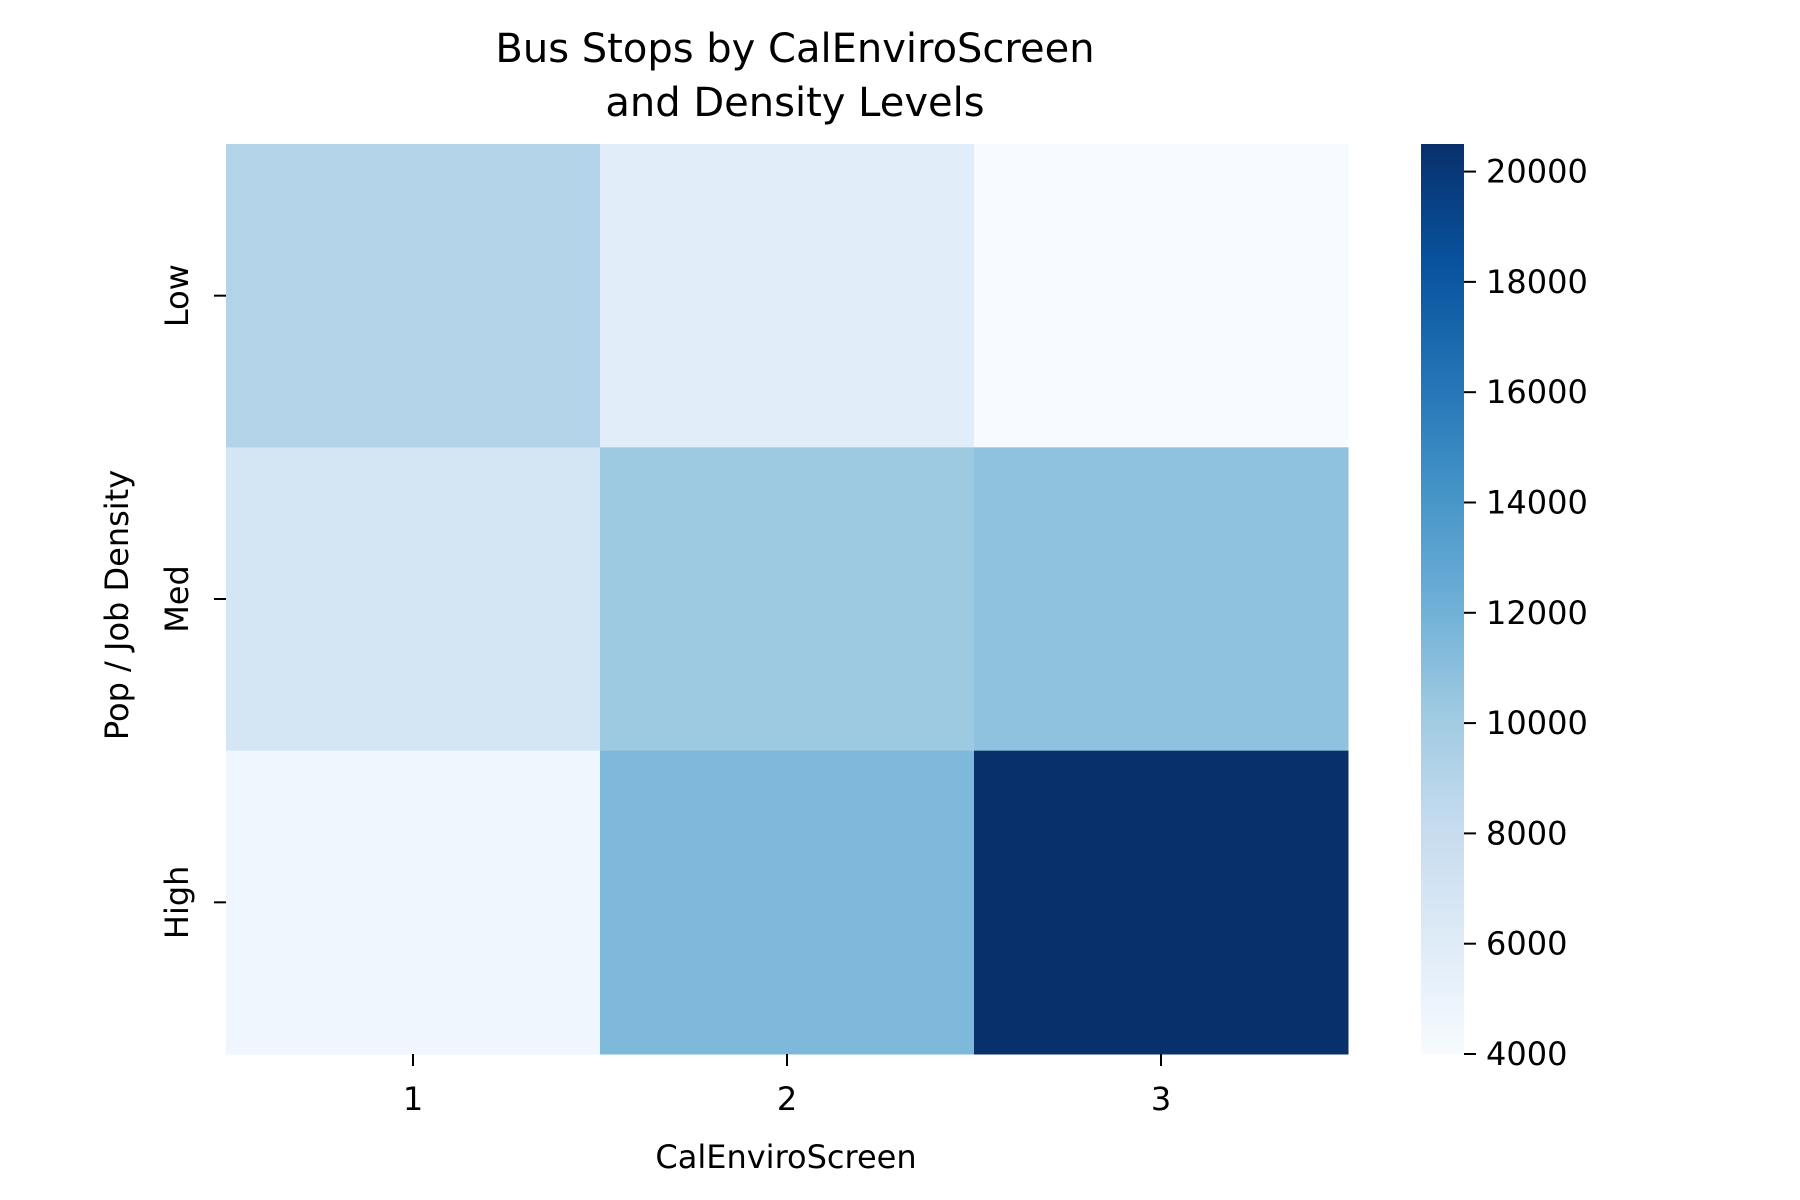  Describe the element at coordinates (1537, 172) in the screenshot. I see `colorbar-tick-label: 20000` at that location.